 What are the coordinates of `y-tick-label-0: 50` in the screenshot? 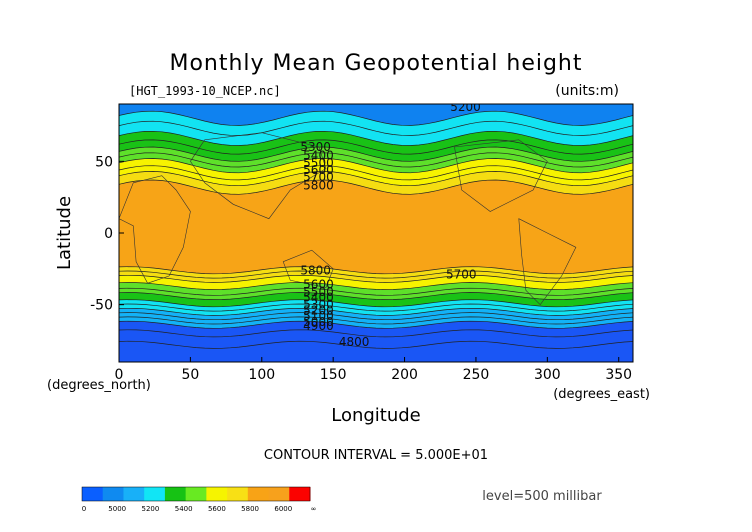 It's located at (104, 162).